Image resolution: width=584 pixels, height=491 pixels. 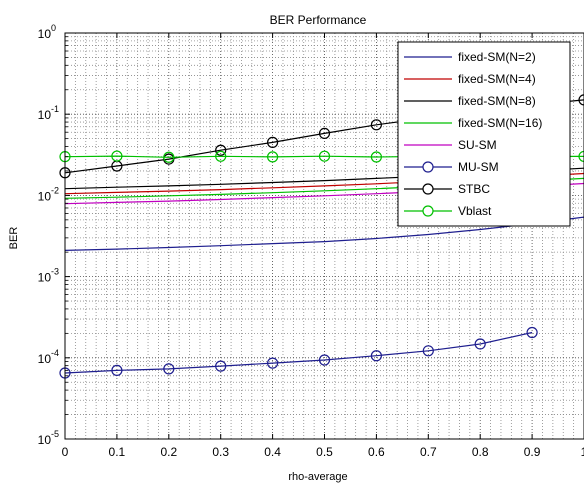 What do you see at coordinates (55, 272) in the screenshot?
I see `y-tick-exponent: -3` at bounding box center [55, 272].